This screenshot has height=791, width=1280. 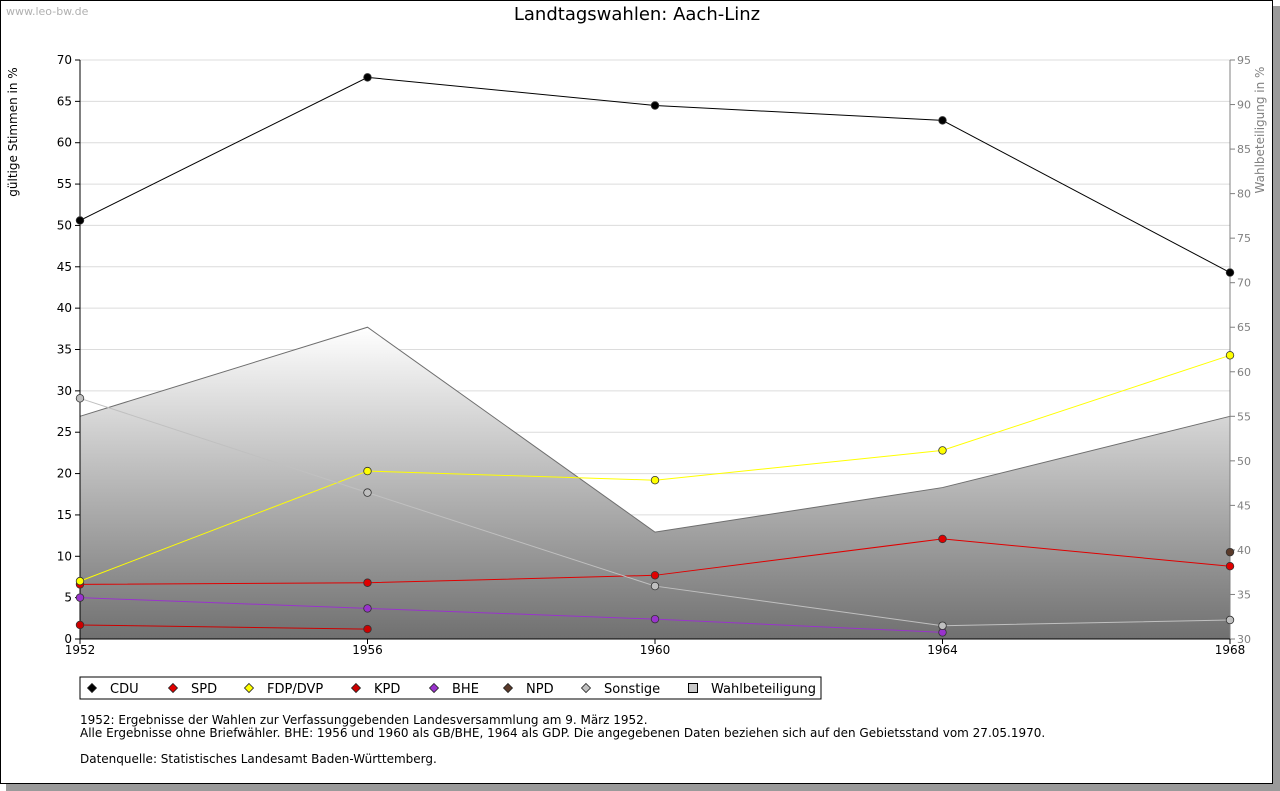 What do you see at coordinates (1244, 327) in the screenshot?
I see `y2-tick-label: 65` at bounding box center [1244, 327].